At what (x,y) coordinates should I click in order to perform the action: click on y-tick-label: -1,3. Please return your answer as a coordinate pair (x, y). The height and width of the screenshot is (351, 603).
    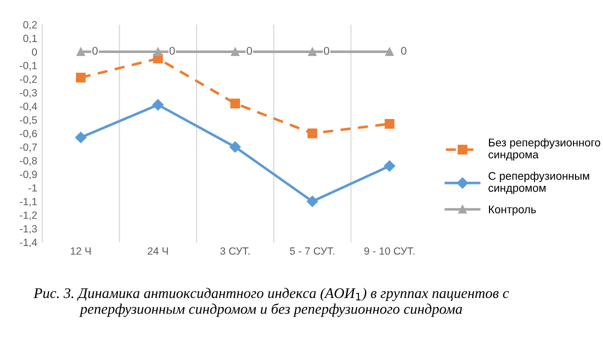
    Looking at the image, I should click on (28, 229).